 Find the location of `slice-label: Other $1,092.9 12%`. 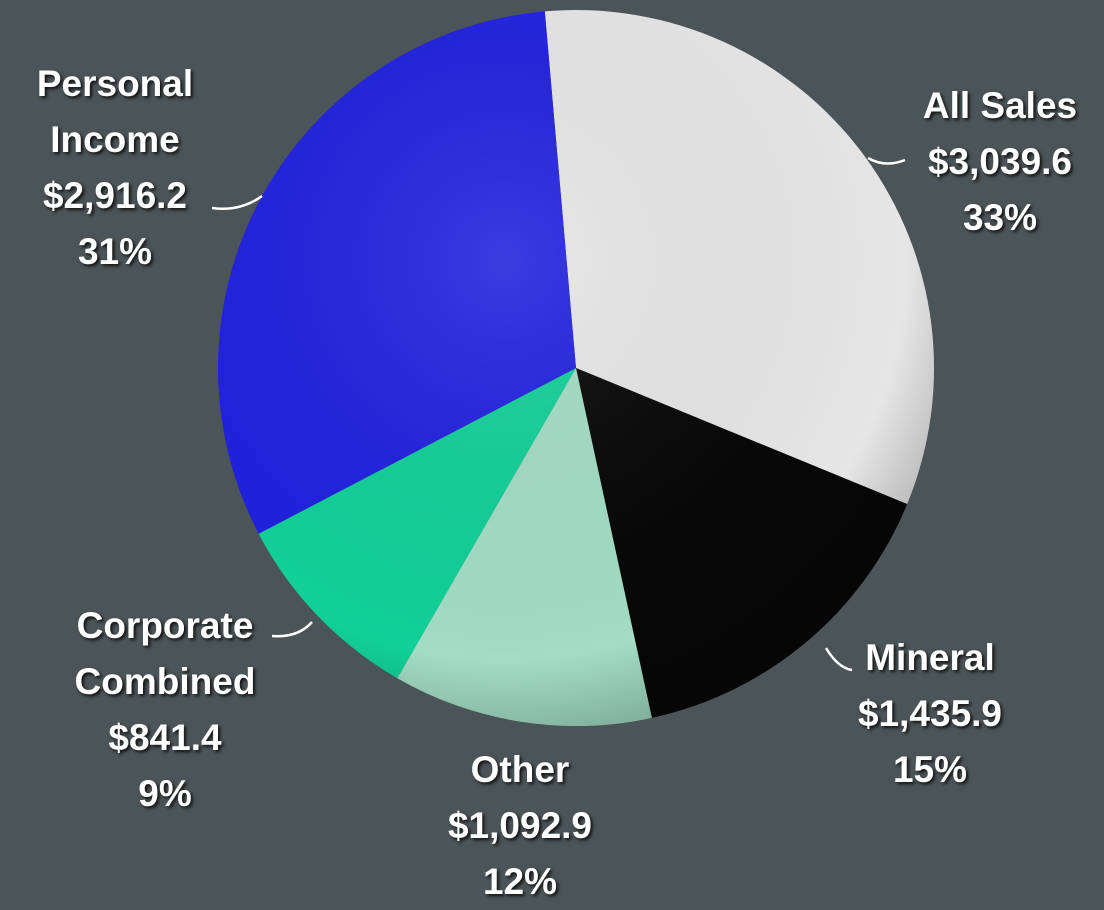

slice-label: Other $1,092.9 12% is located at coordinates (520, 826).